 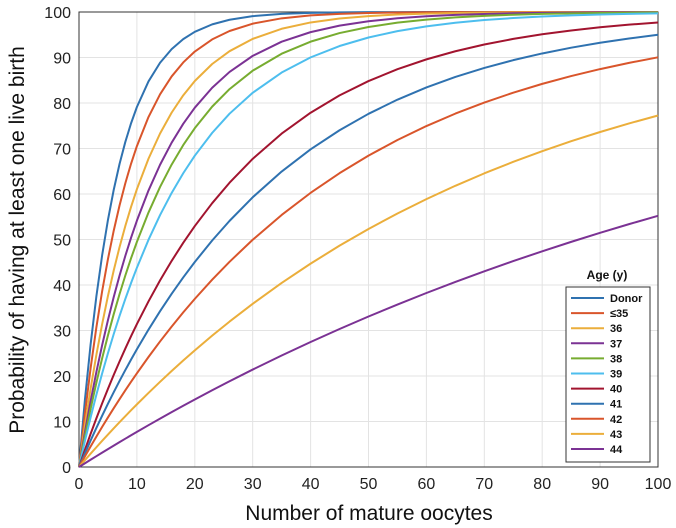 What do you see at coordinates (62, 150) in the screenshot?
I see `y-tick-label: 70` at bounding box center [62, 150].